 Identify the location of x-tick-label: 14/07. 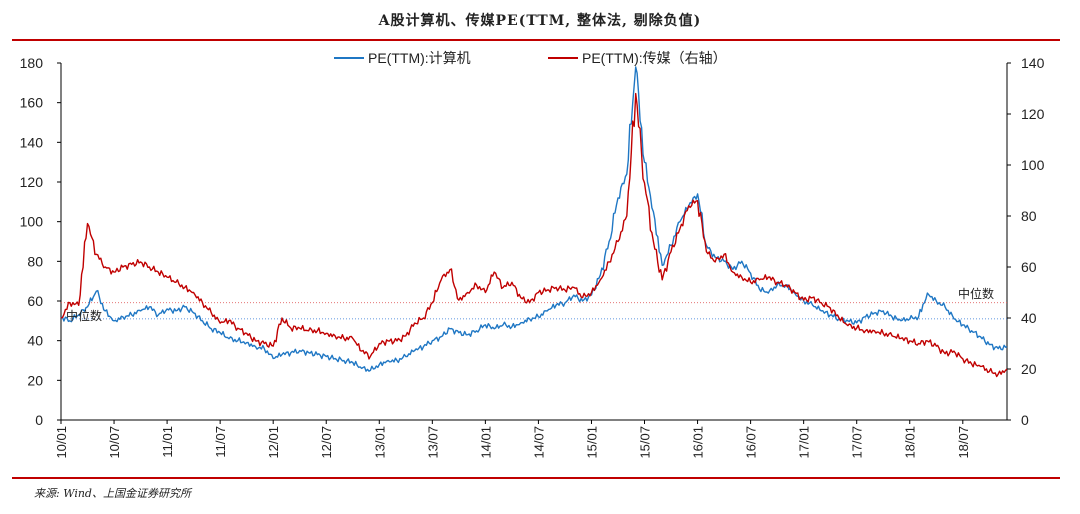
(538, 442).